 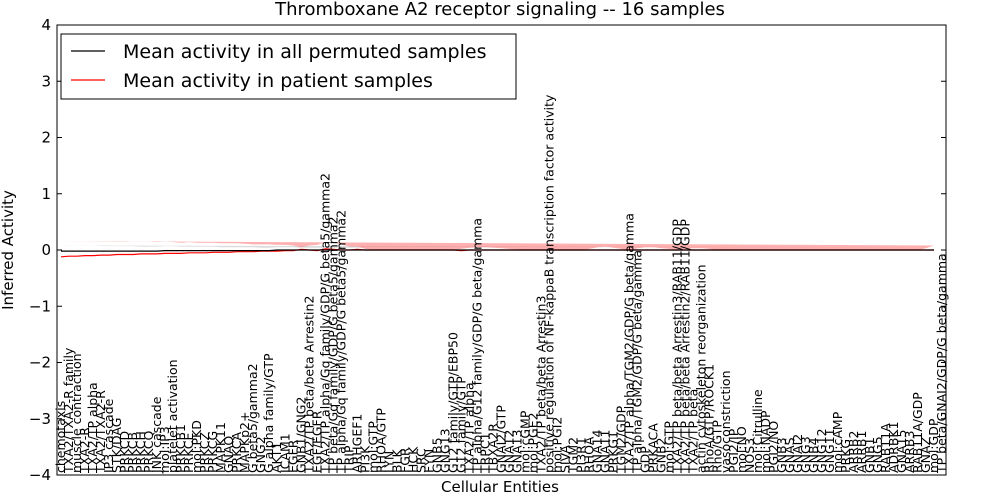 I want to click on category-label: TP beta/Gq family/GDP/G beta5/gamma2, so click(x=332, y=345).